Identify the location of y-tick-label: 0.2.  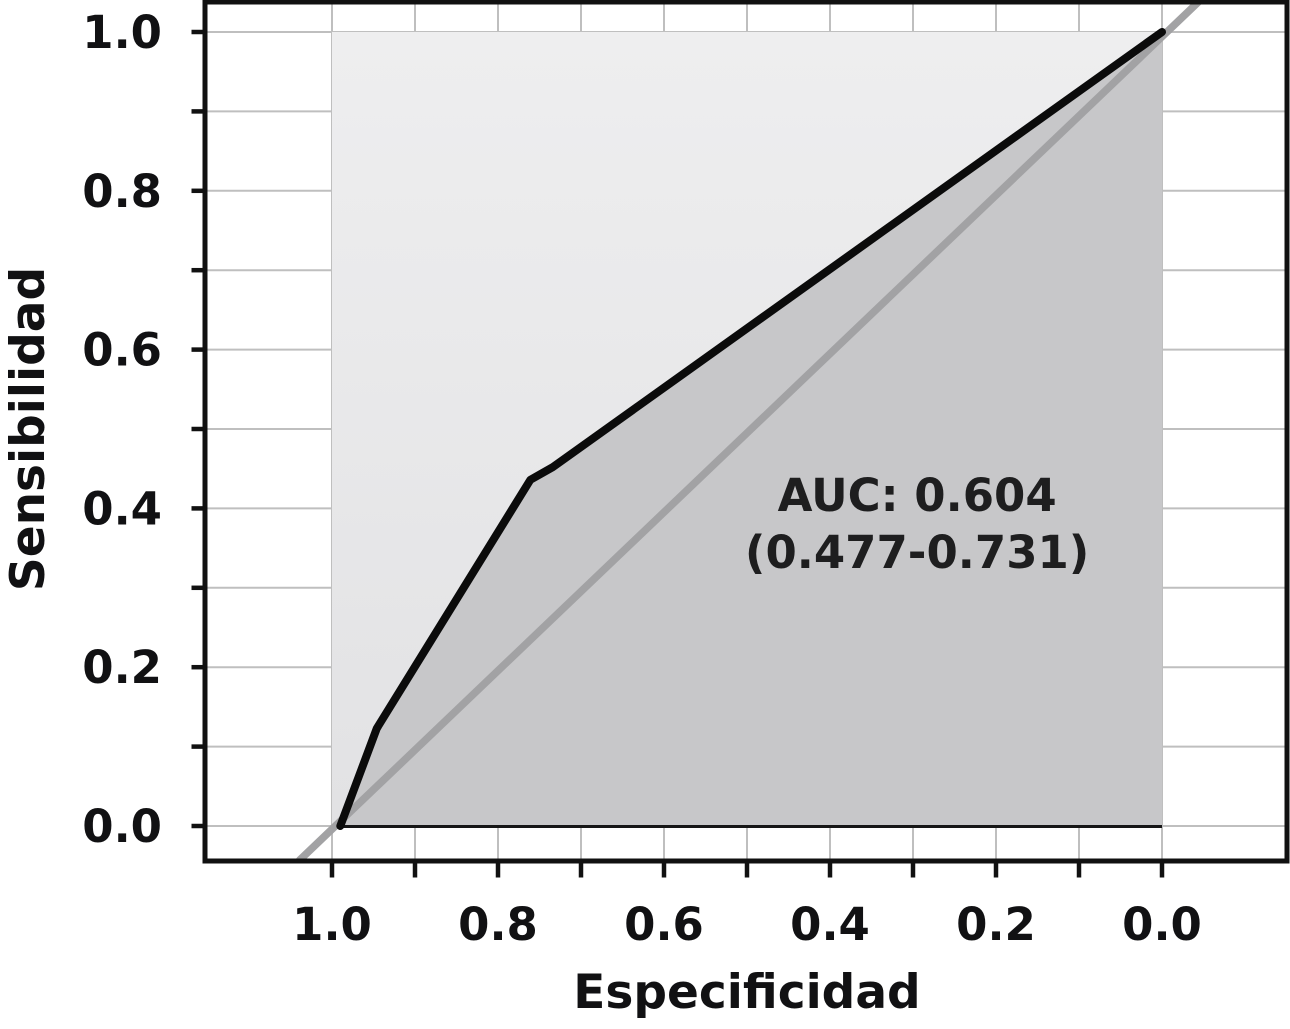
(122, 667).